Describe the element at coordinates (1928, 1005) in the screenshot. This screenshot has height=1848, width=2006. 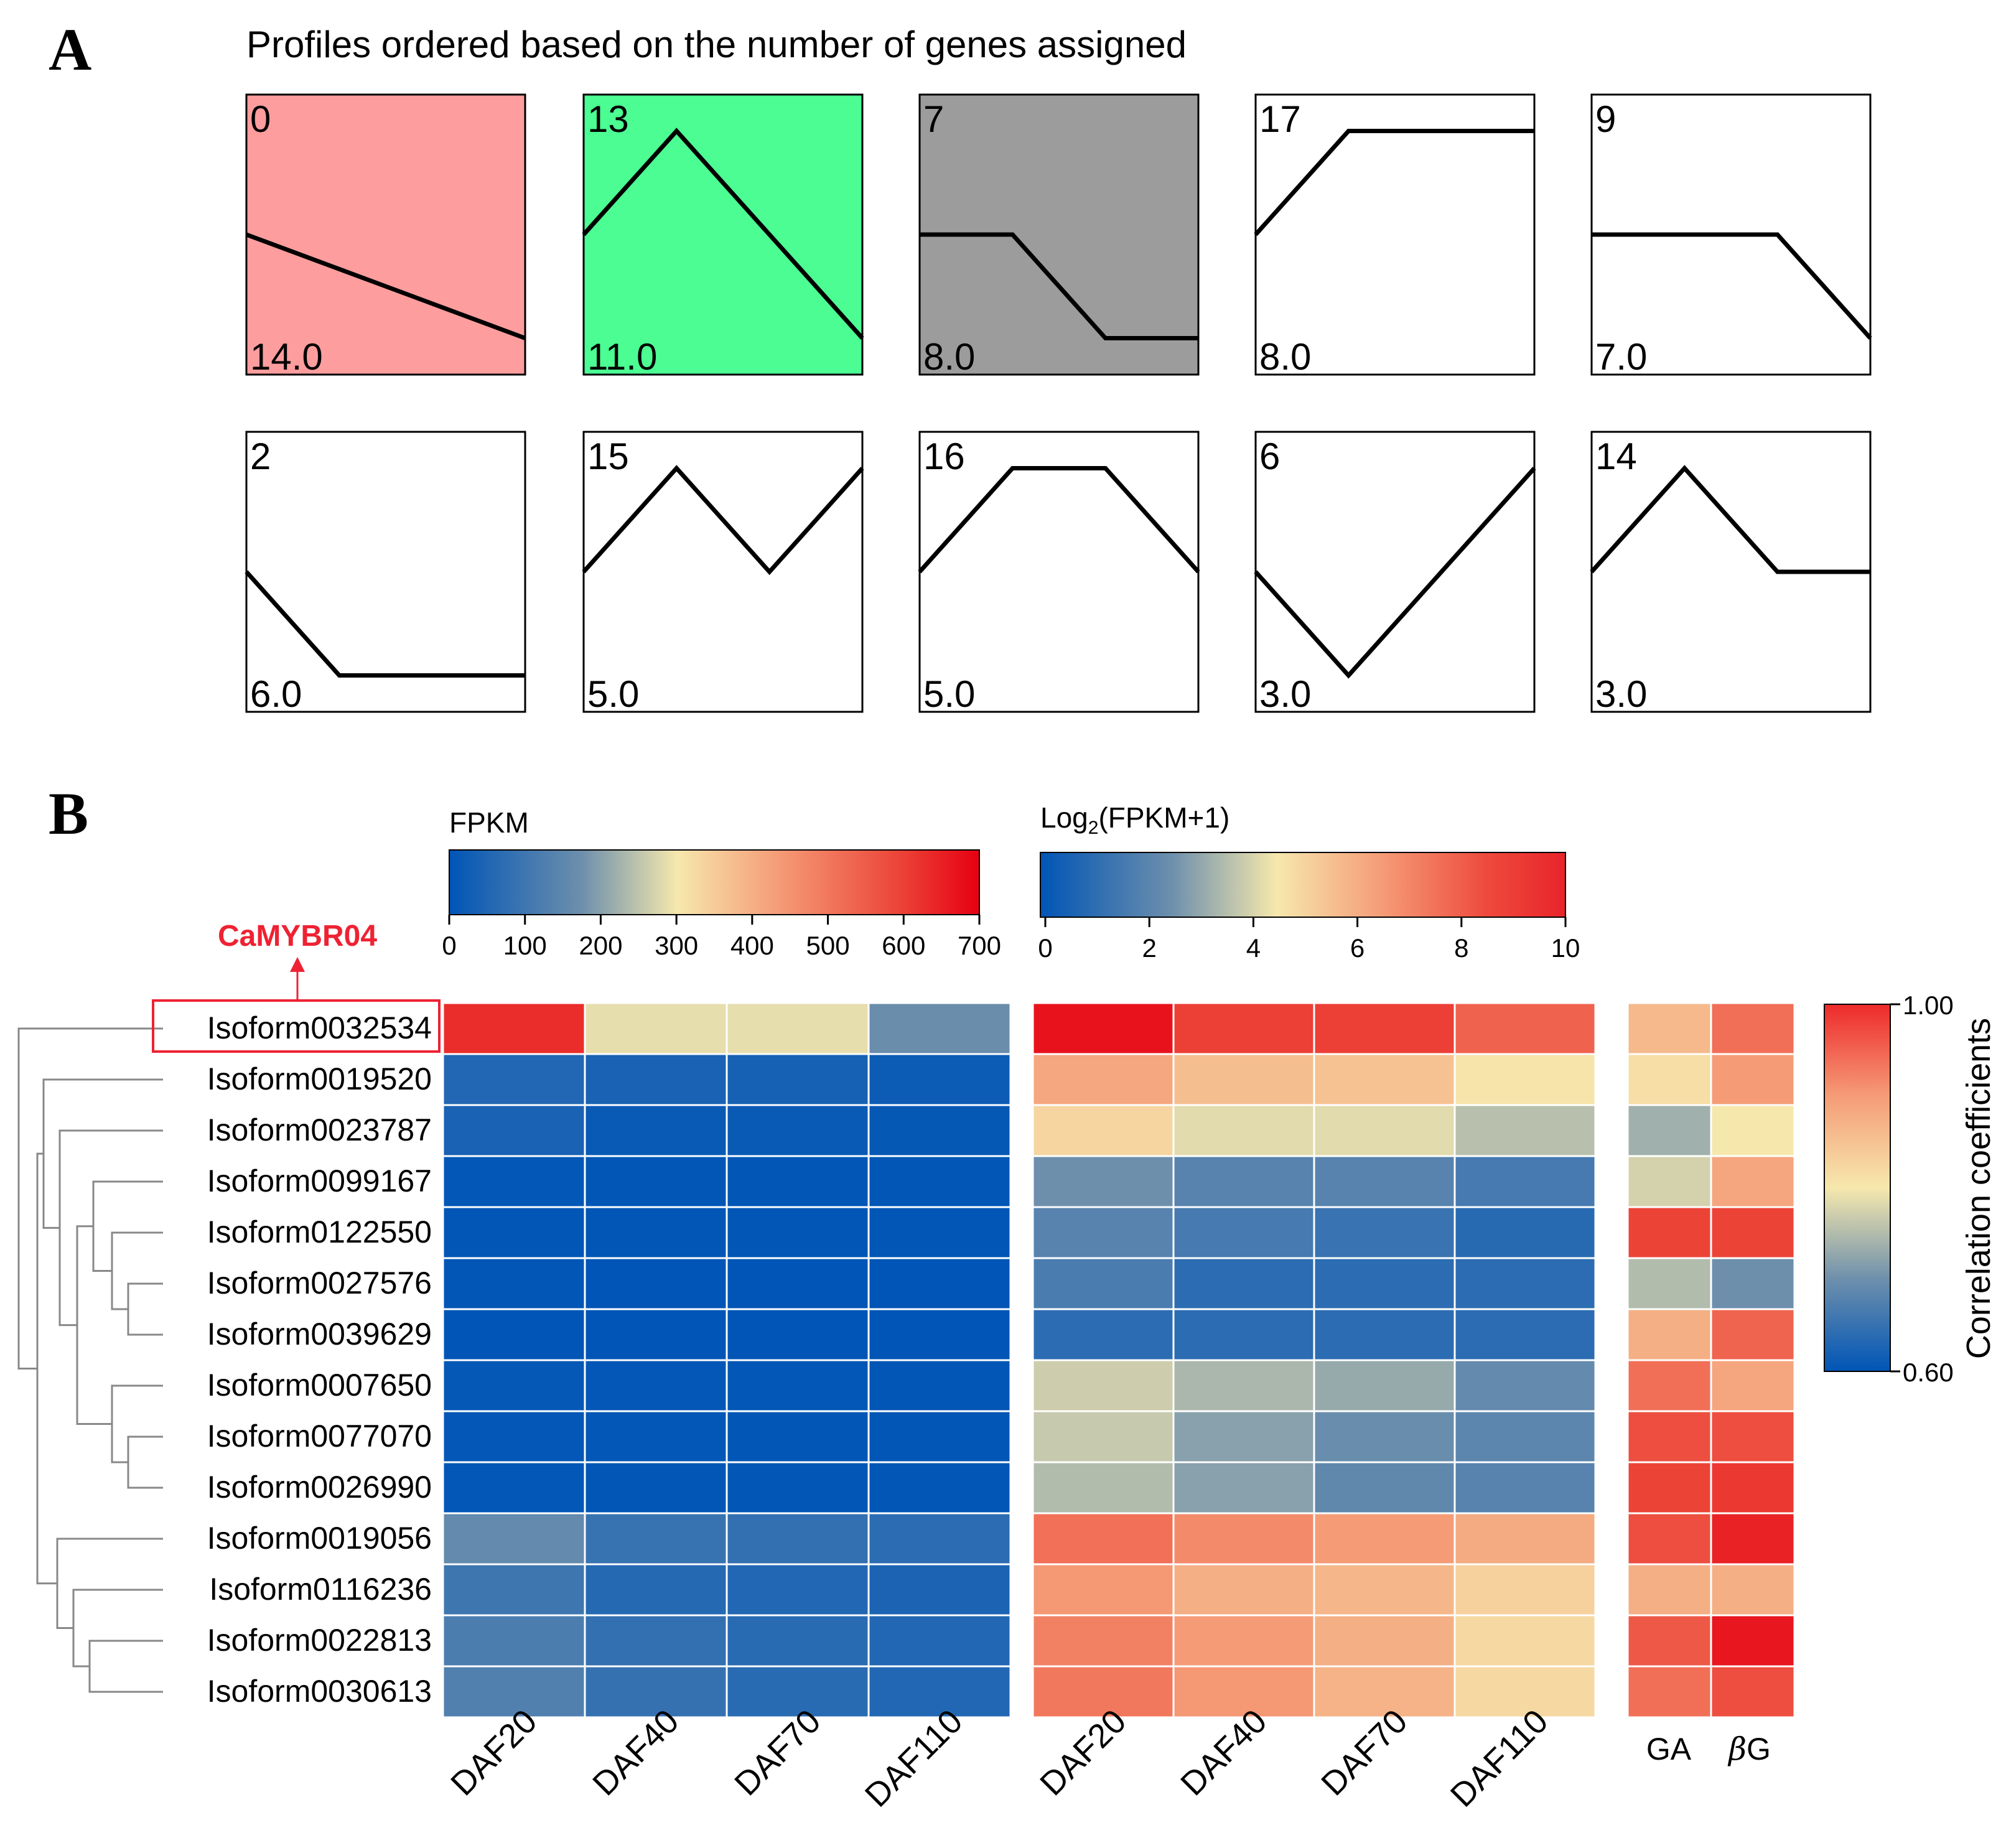
I see `colorbar-tick-label: 1.00` at that location.